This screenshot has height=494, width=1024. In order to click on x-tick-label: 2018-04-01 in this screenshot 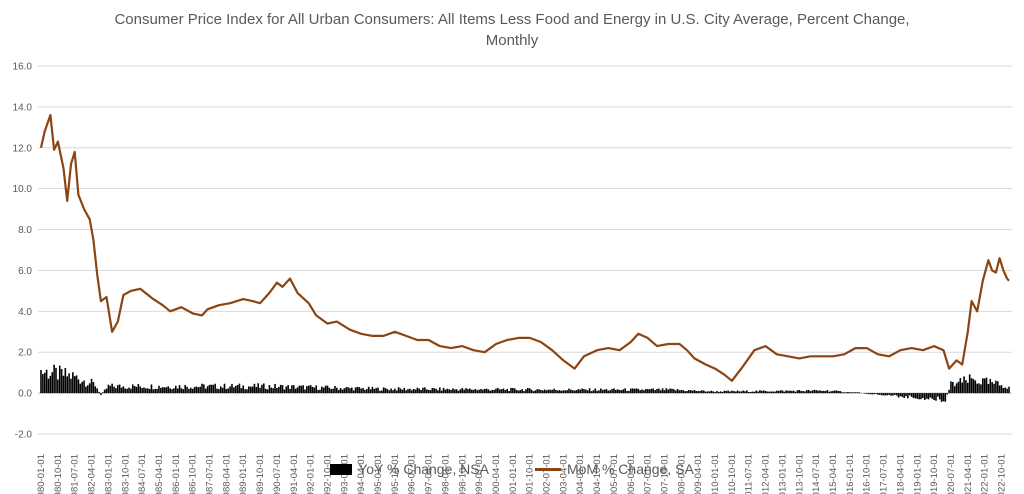, I will do `click(900, 474)`.